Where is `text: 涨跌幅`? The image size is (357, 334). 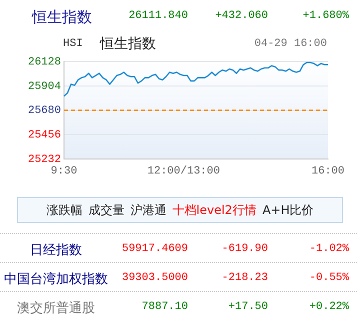
text: 涨跌幅 is located at coordinates (64, 210).